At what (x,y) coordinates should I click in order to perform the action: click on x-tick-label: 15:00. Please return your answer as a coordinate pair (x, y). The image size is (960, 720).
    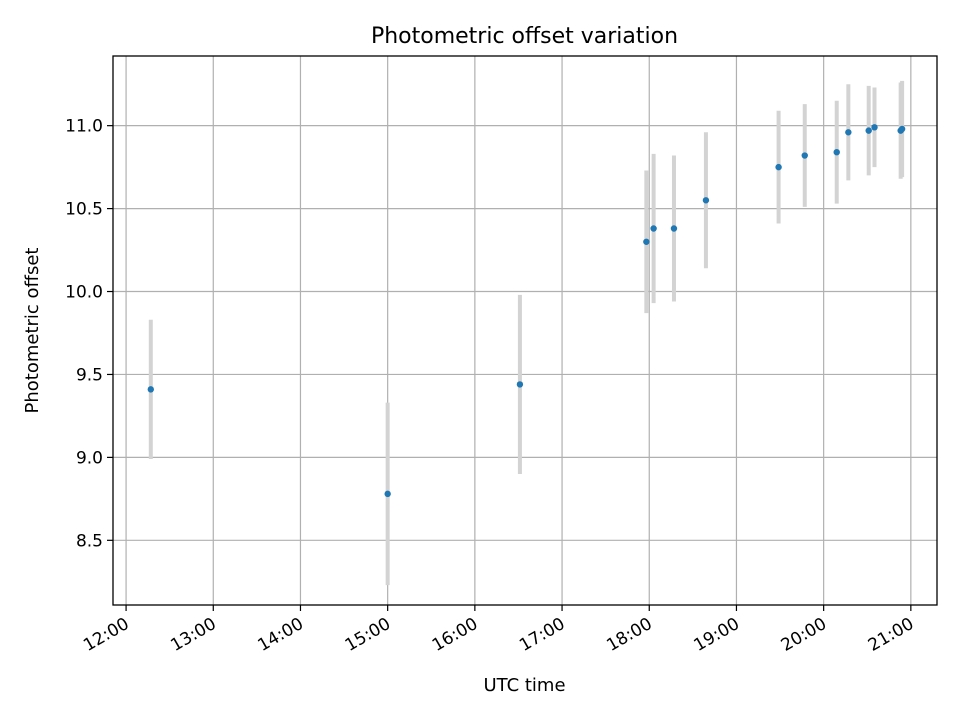
    Looking at the image, I should click on (368, 635).